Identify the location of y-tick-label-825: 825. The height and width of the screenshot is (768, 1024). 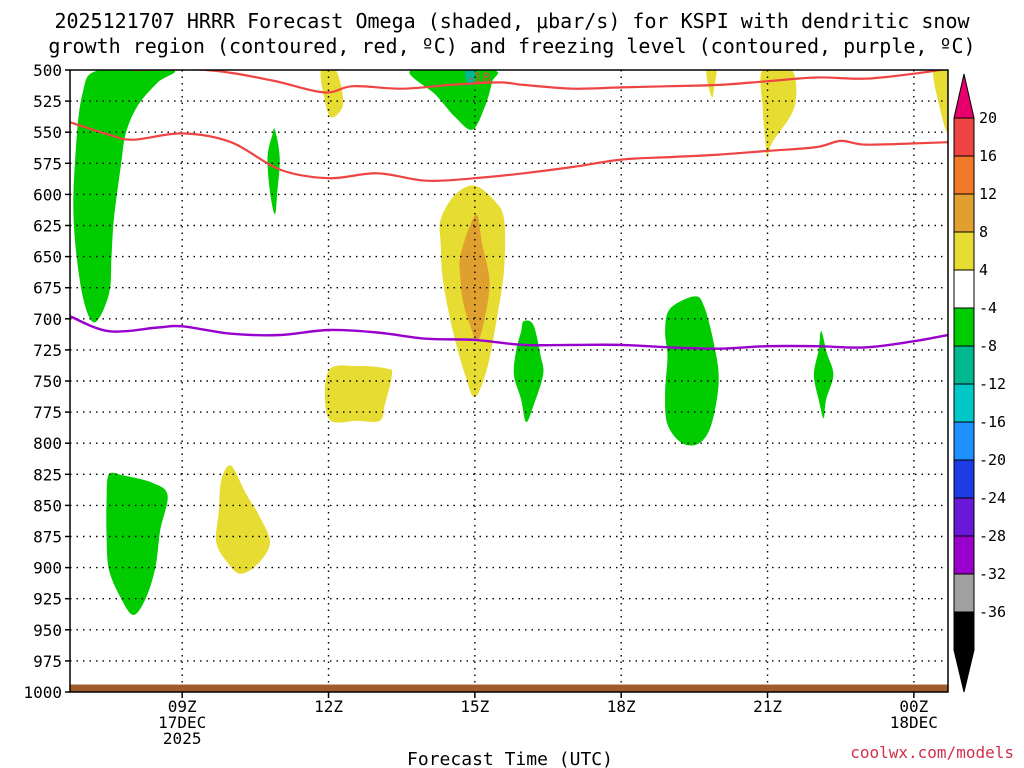
(47, 474).